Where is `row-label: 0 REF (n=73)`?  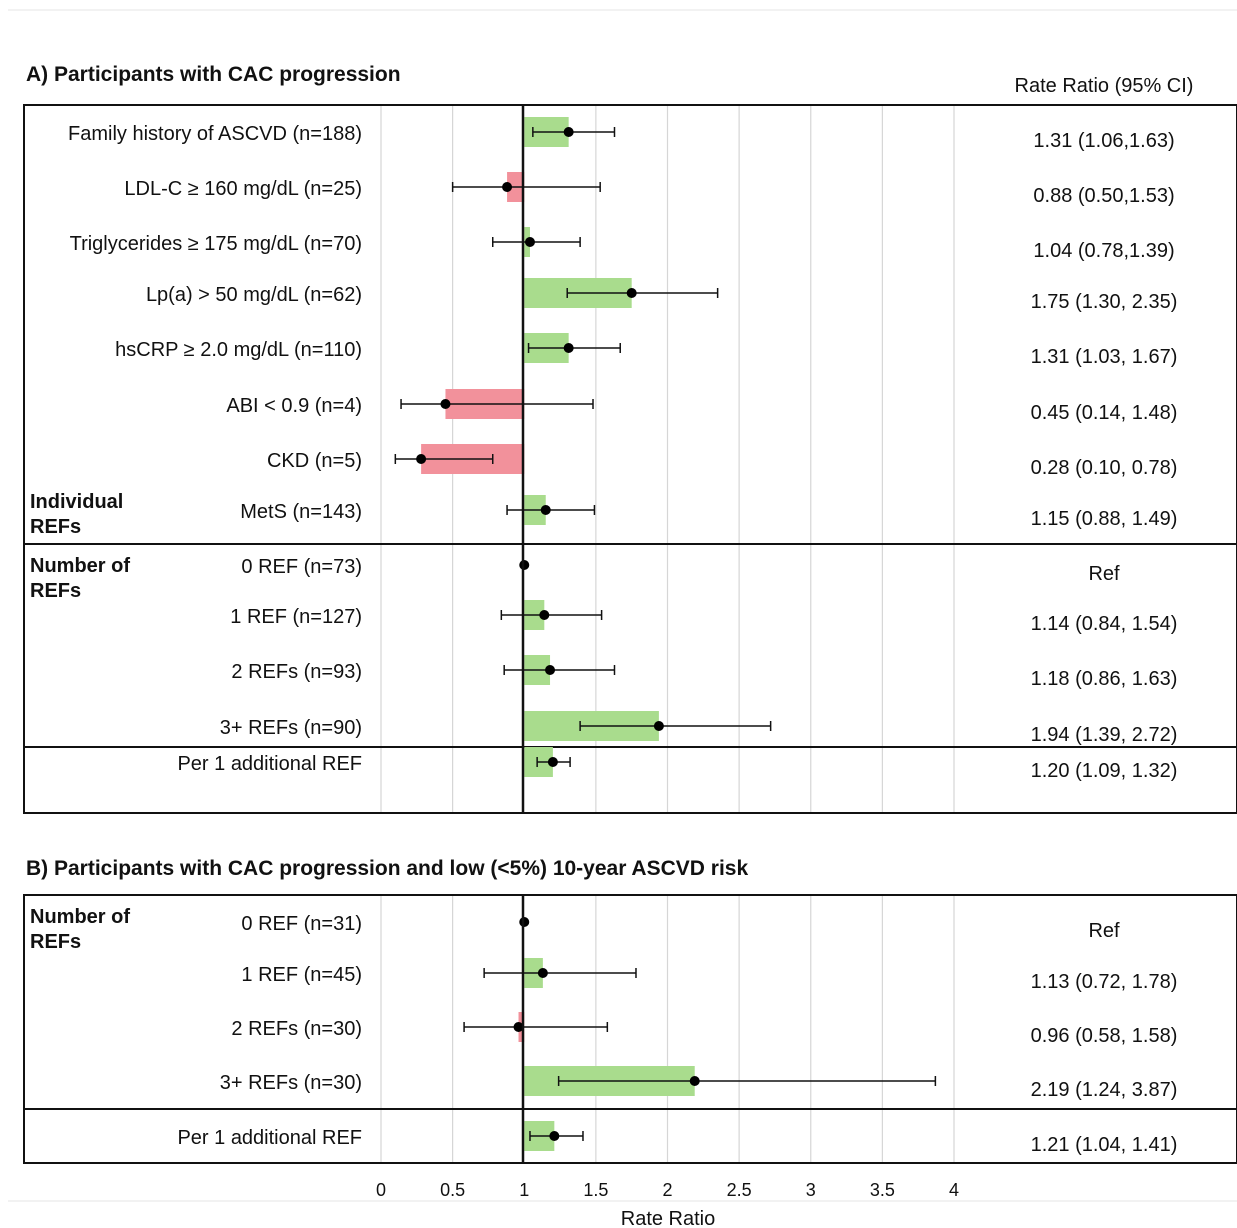 row-label: 0 REF (n=73) is located at coordinates (301, 567).